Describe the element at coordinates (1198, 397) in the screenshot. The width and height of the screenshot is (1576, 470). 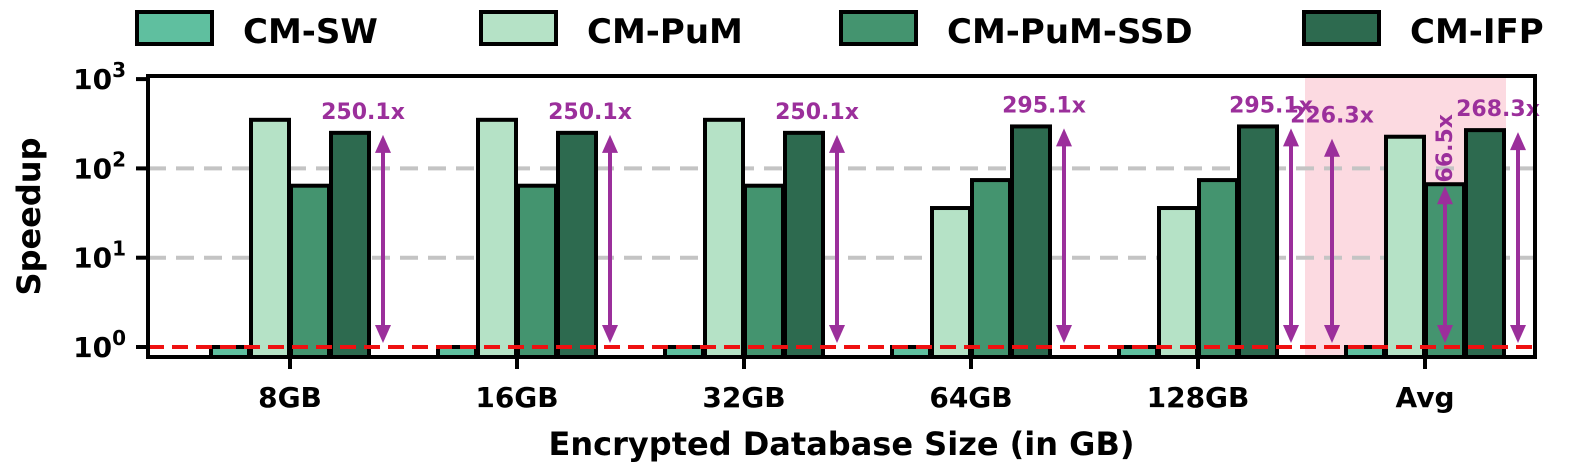
I see `x-tick-label: 128GB` at that location.